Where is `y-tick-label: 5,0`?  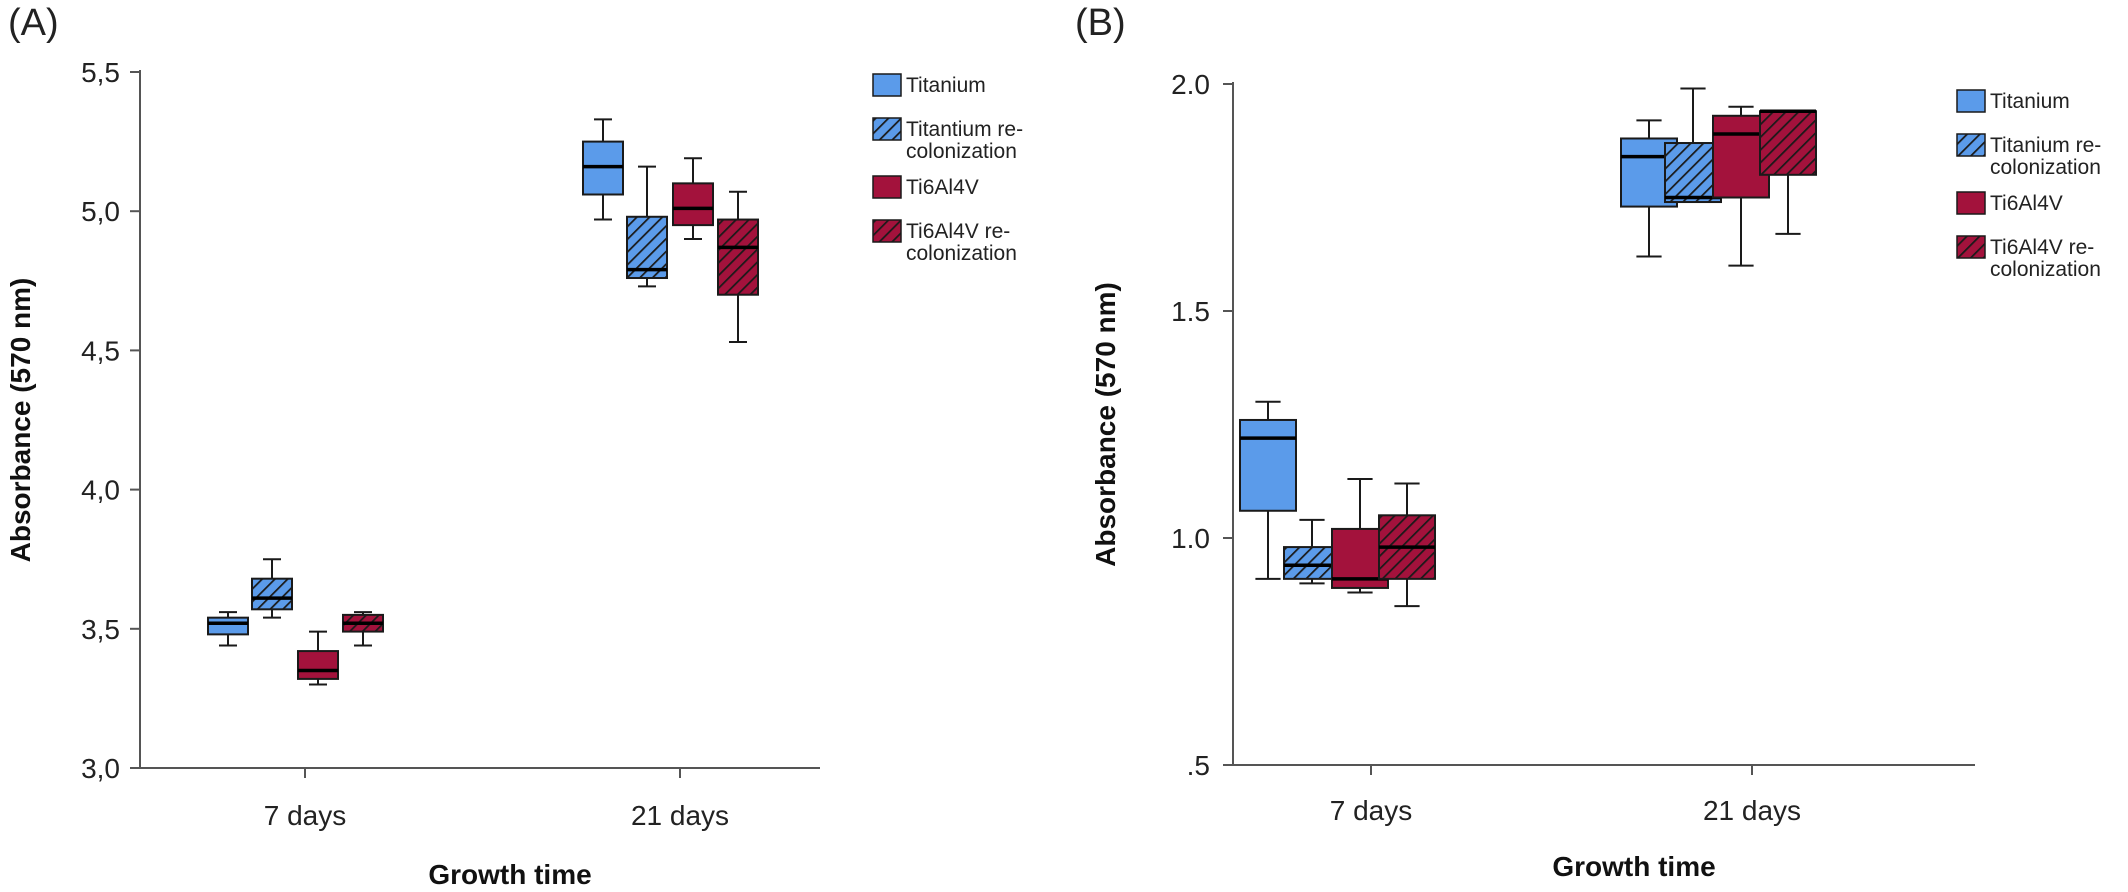 y-tick-label: 5,0 is located at coordinates (100, 211).